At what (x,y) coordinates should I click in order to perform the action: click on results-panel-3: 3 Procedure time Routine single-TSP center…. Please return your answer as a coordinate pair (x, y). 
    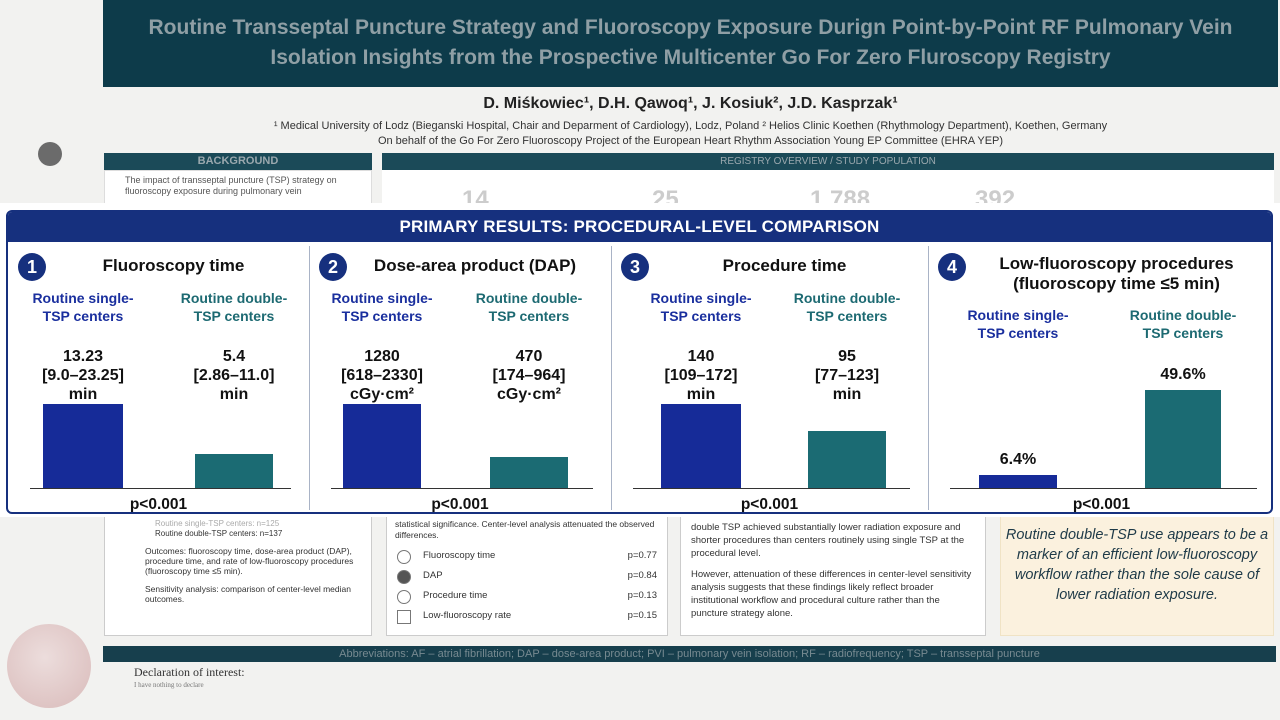
    Looking at the image, I should click on (769, 378).